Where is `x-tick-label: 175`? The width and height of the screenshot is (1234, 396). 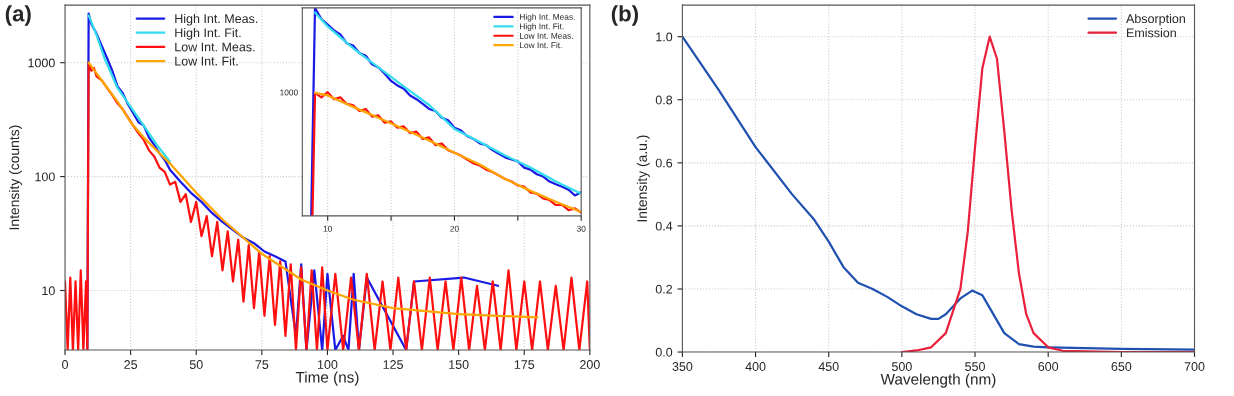
x-tick-label: 175 is located at coordinates (524, 364).